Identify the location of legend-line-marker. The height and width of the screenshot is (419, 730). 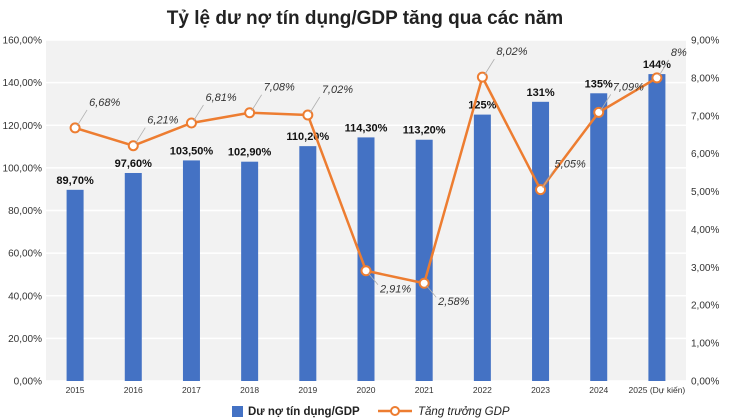
(395, 411).